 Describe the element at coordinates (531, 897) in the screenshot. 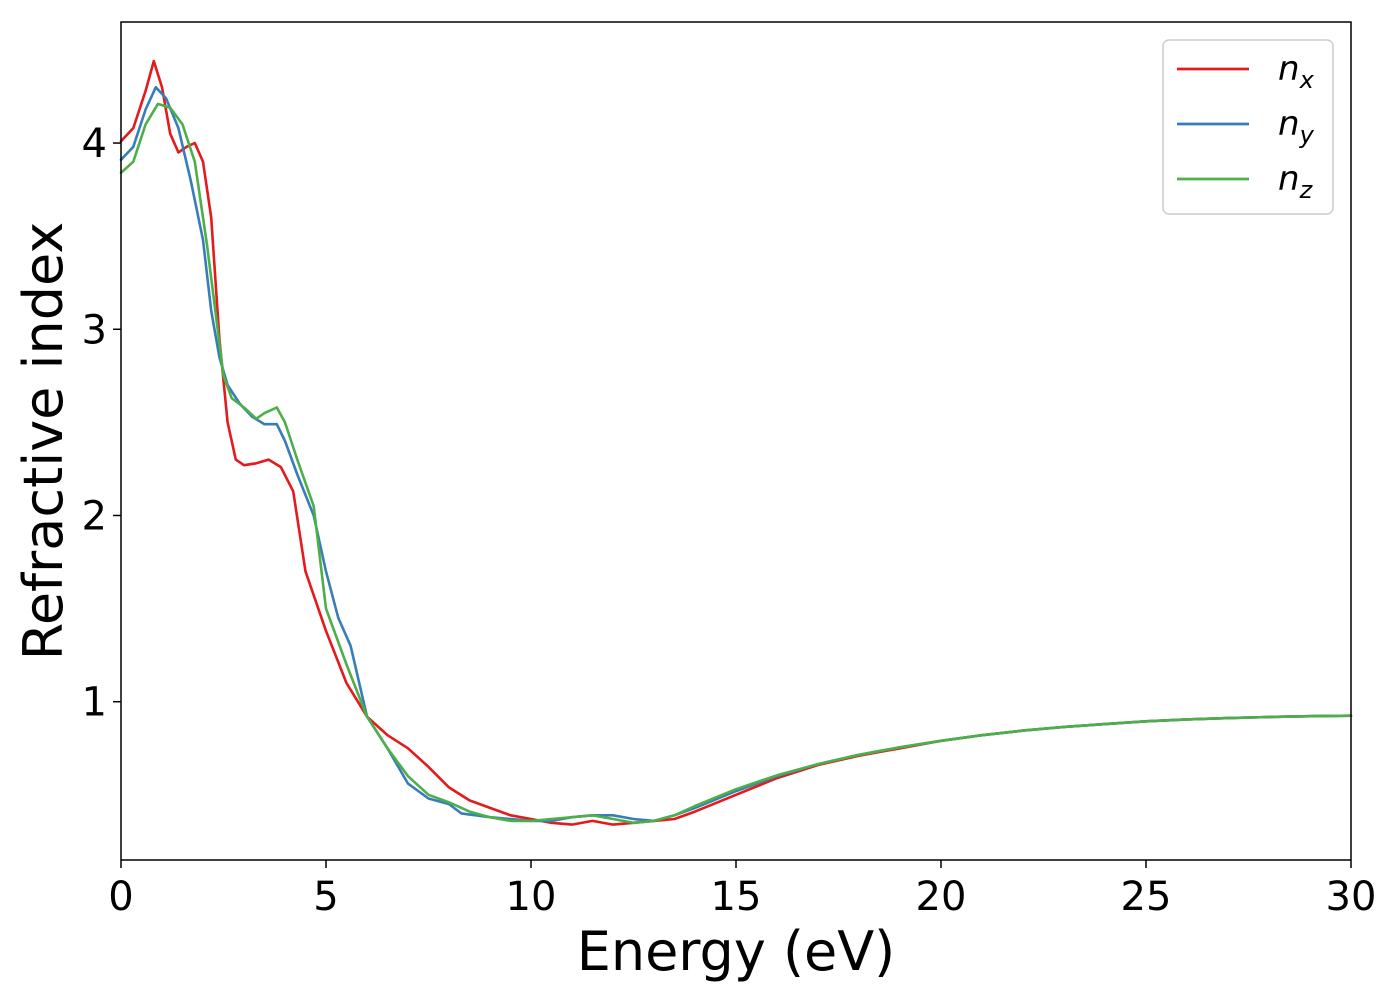

I see `x-tick-label: 10` at that location.